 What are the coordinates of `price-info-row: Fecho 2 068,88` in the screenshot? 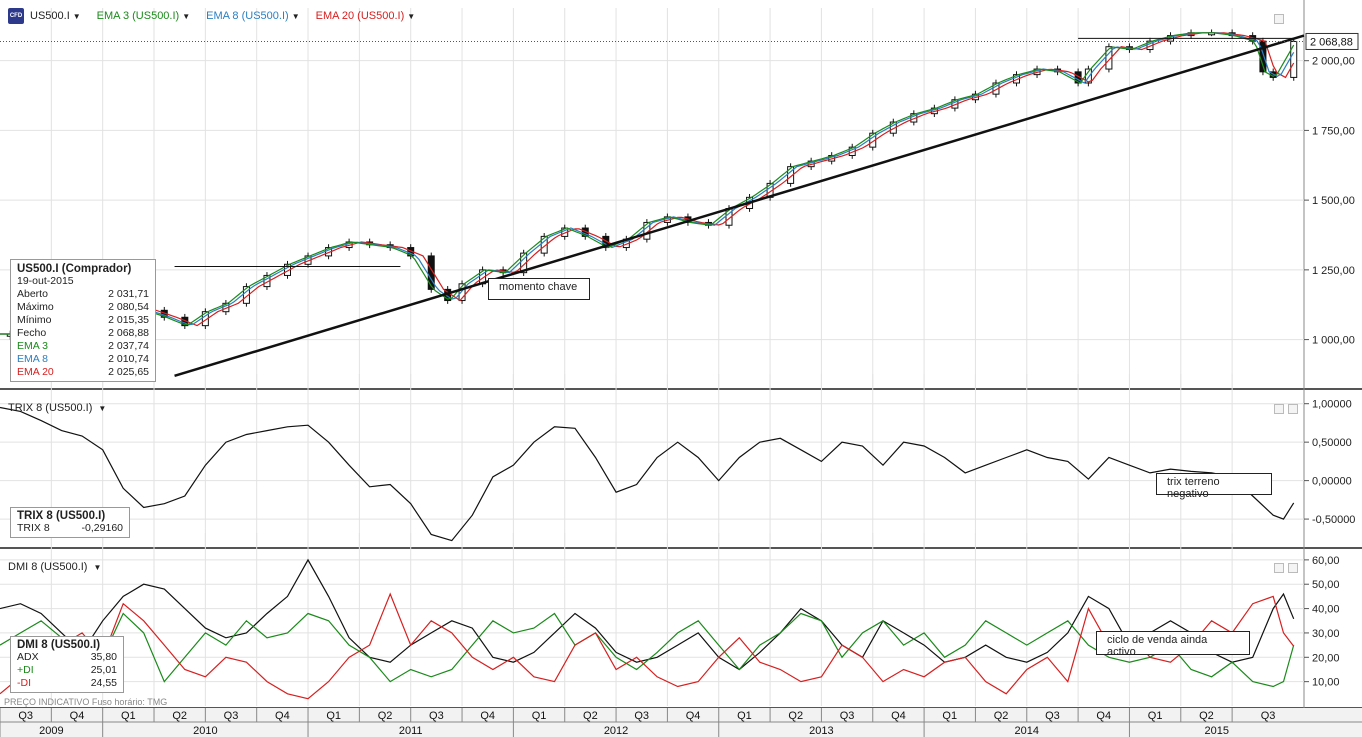 It's located at (83, 333).